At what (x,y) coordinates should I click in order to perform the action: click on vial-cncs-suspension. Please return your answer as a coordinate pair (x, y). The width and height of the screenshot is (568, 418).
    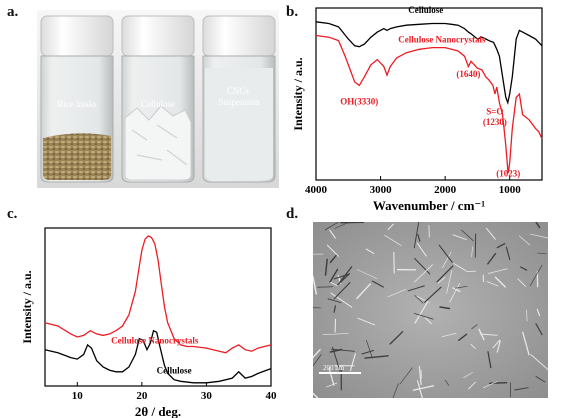
    Looking at the image, I should click on (239, 99).